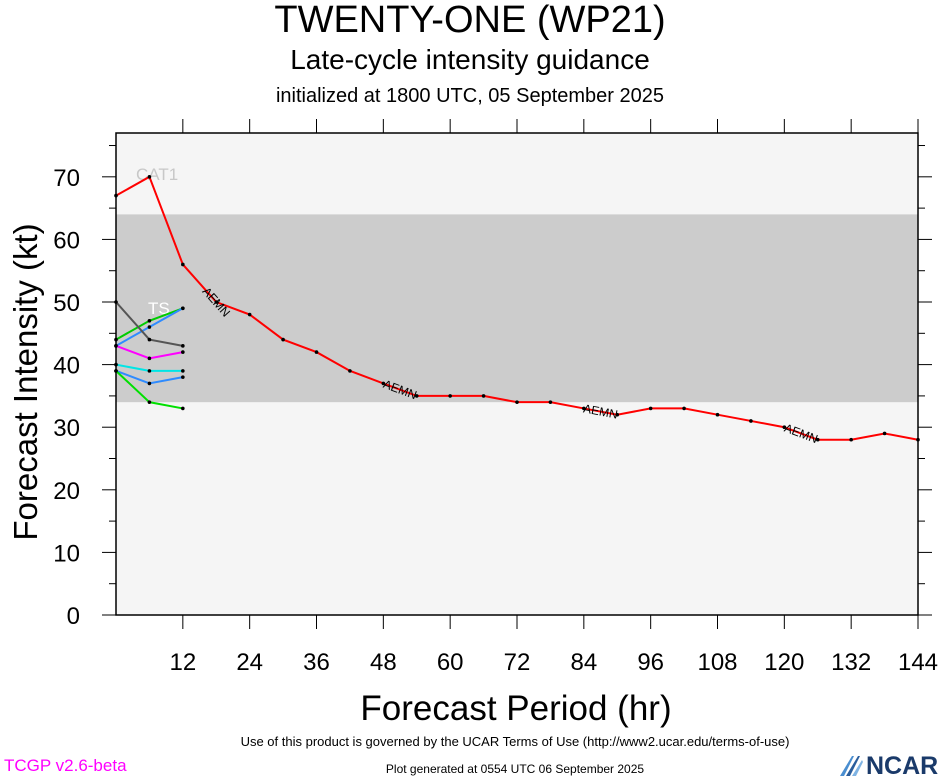 This screenshot has height=781, width=940. What do you see at coordinates (902, 766) in the screenshot?
I see `ncar-logo-text: NCAR` at bounding box center [902, 766].